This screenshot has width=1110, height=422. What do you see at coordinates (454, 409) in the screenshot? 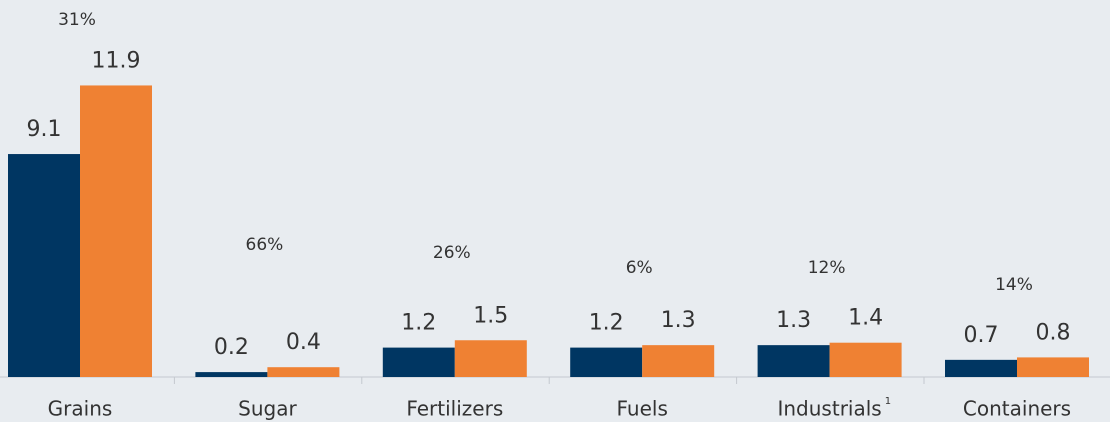
I see `category-label: Fertilizers` at bounding box center [454, 409].